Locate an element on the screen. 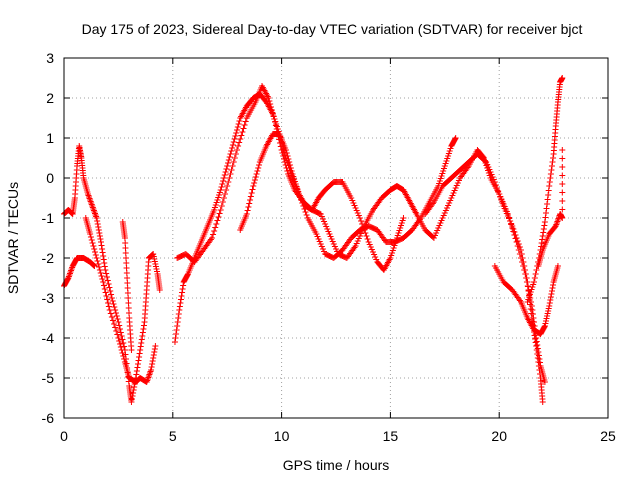 Image resolution: width=640 pixels, height=485 pixels. y-tick-label: 0 is located at coordinates (50, 178).